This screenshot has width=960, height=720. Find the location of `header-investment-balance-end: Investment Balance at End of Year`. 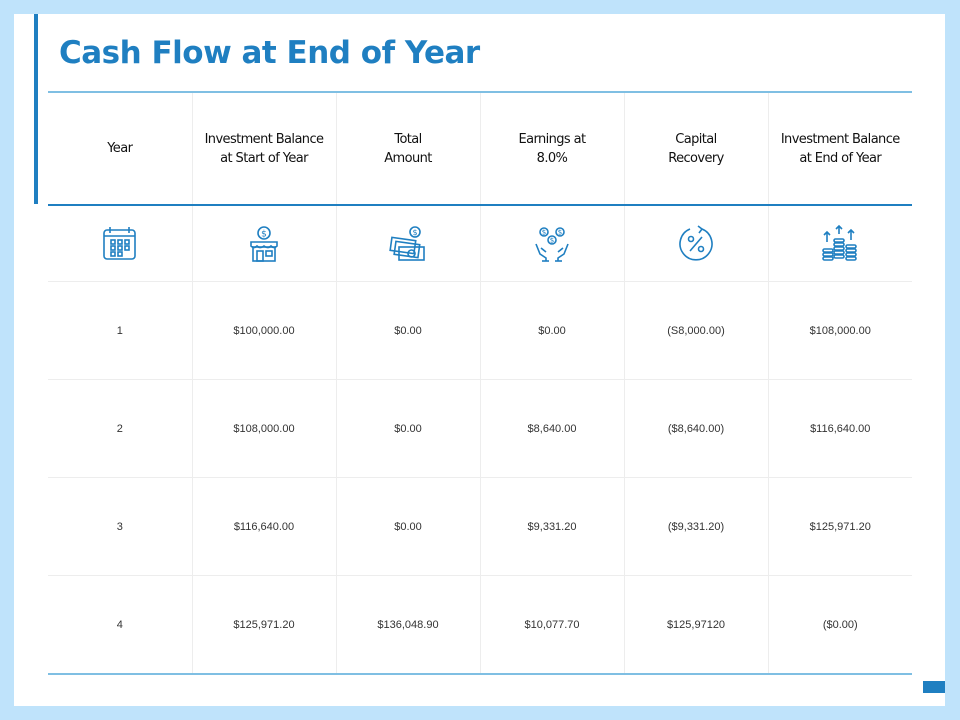

header-investment-balance-end: Investment Balance at End of Year is located at coordinates (839, 148).